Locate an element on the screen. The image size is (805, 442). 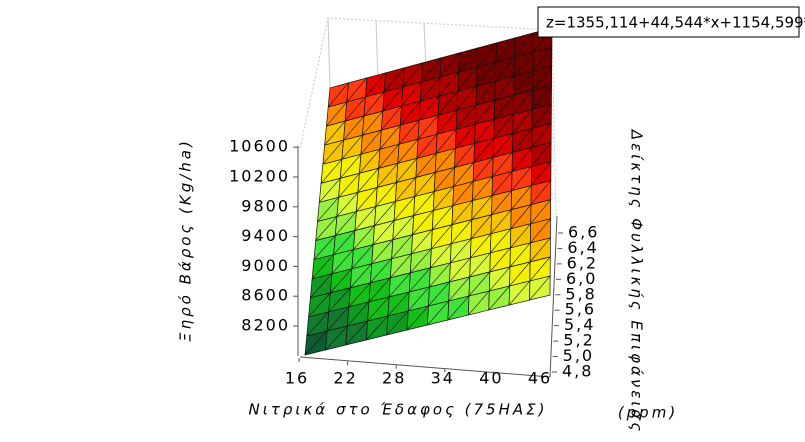
z-tick-label: 9800 is located at coordinates (265, 205).